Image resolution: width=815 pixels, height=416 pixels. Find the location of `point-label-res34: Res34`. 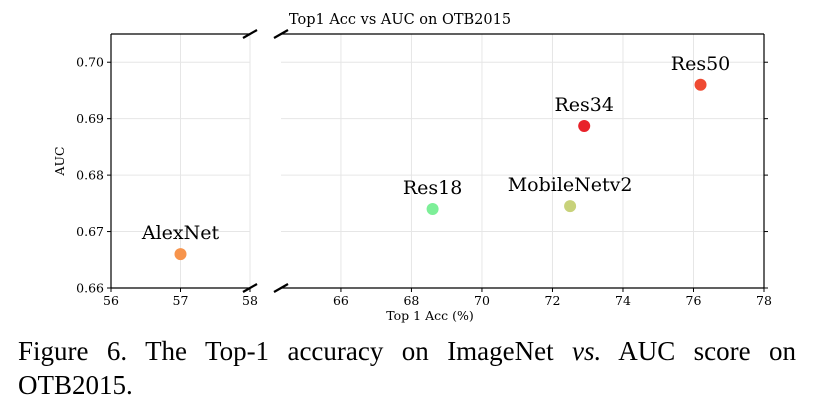

point-label-res34: Res34 is located at coordinates (583, 105).